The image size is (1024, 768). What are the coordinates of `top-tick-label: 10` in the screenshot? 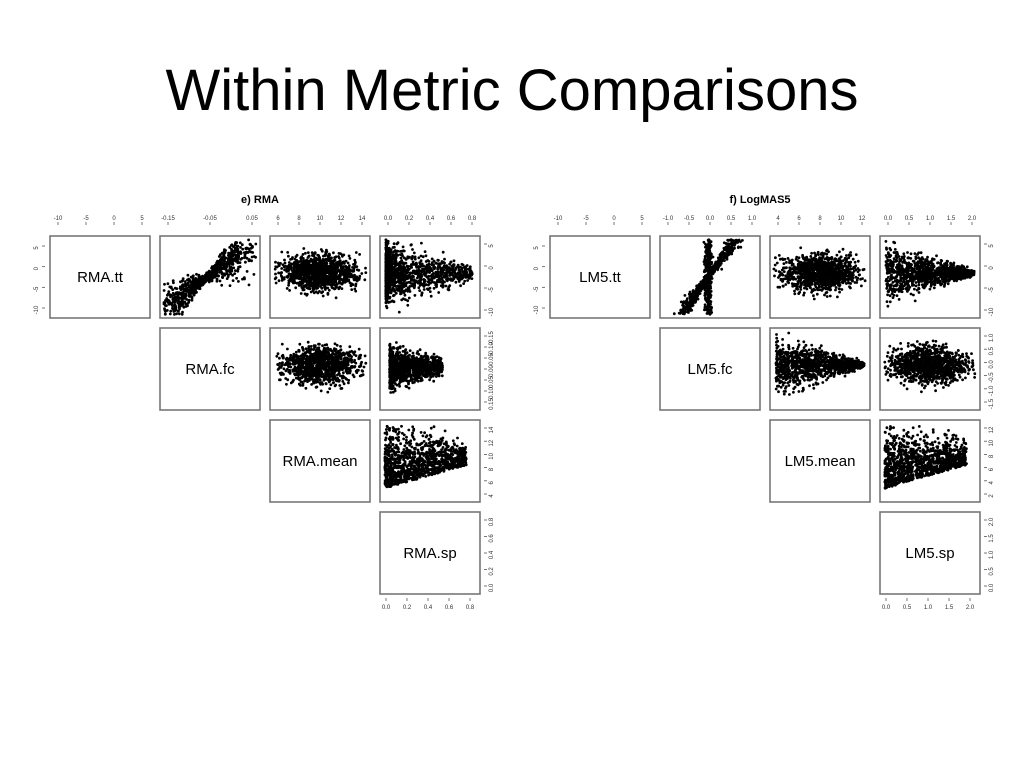 It's located at (320, 219).